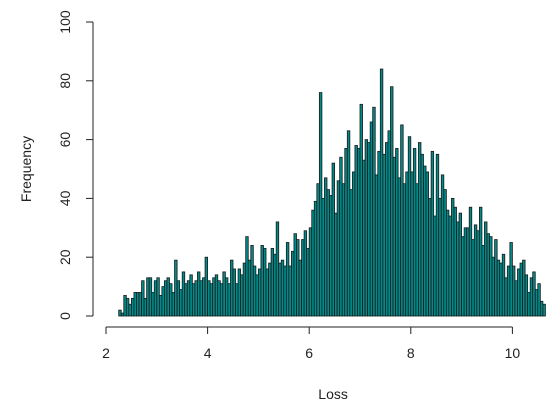 The height and width of the screenshot is (412, 550). Describe the element at coordinates (65, 198) in the screenshot. I see `y-tick-label: 40` at that location.